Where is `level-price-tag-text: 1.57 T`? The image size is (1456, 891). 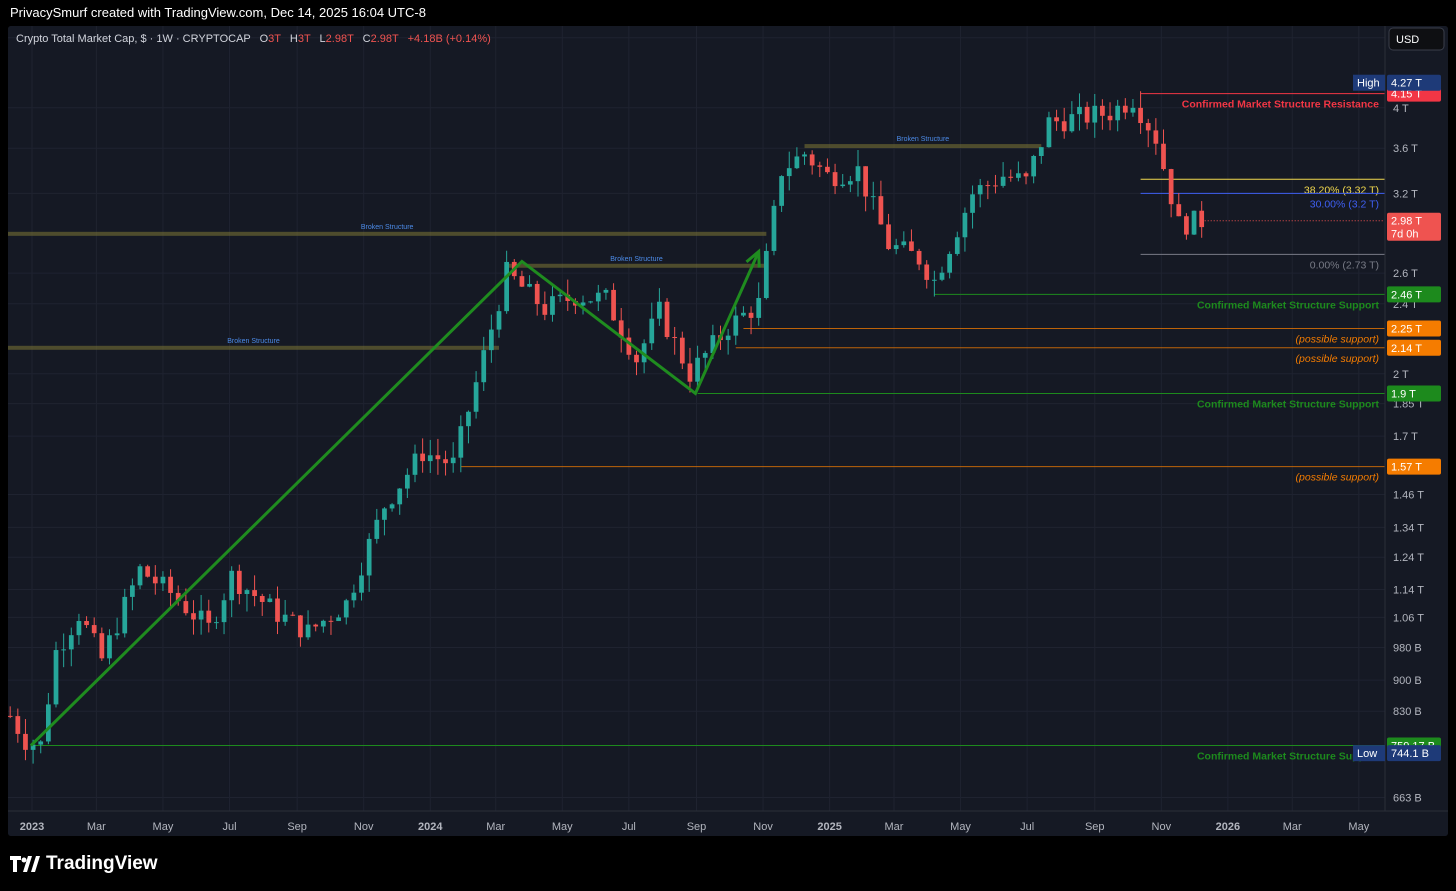
level-price-tag-text: 1.57 T is located at coordinates (1406, 468).